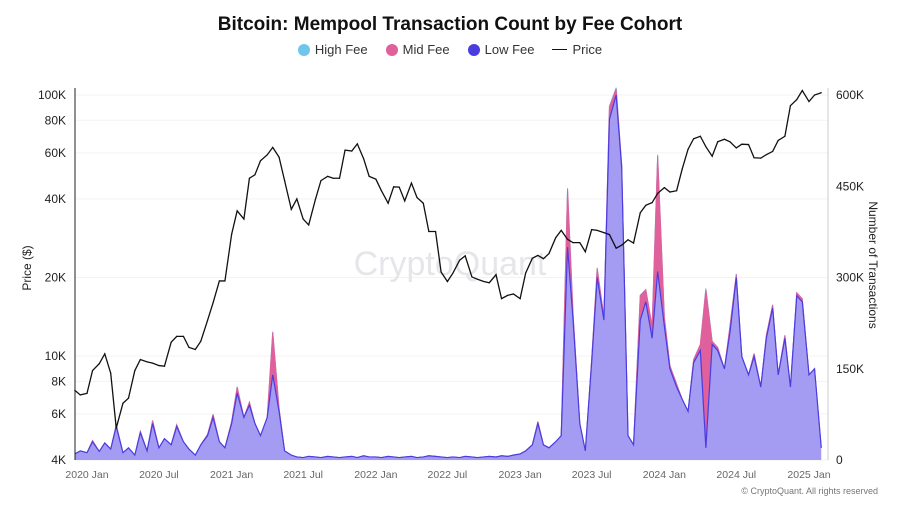  What do you see at coordinates (448, 475) in the screenshot?
I see `x-tick-label: 2022 Jul` at bounding box center [448, 475].